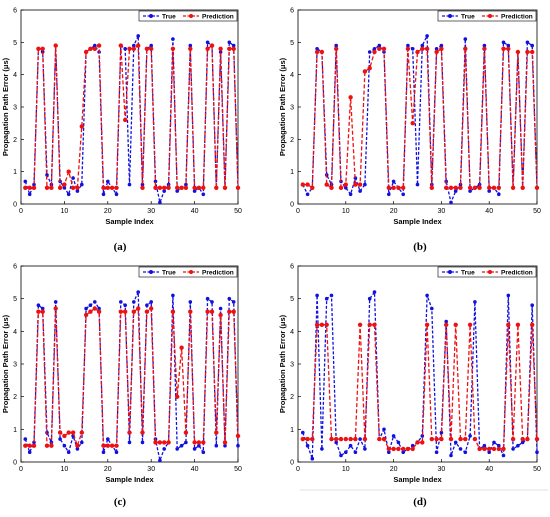  Describe the element at coordinates (5, 106) in the screenshot. I see `y-axis-title: Propagation Path Error (μs)` at that location.